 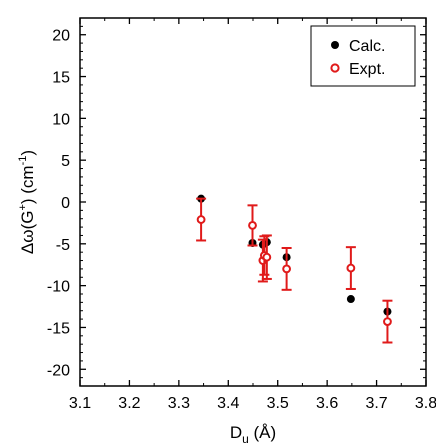 I want to click on legend-marker-calc, so click(x=335, y=45).